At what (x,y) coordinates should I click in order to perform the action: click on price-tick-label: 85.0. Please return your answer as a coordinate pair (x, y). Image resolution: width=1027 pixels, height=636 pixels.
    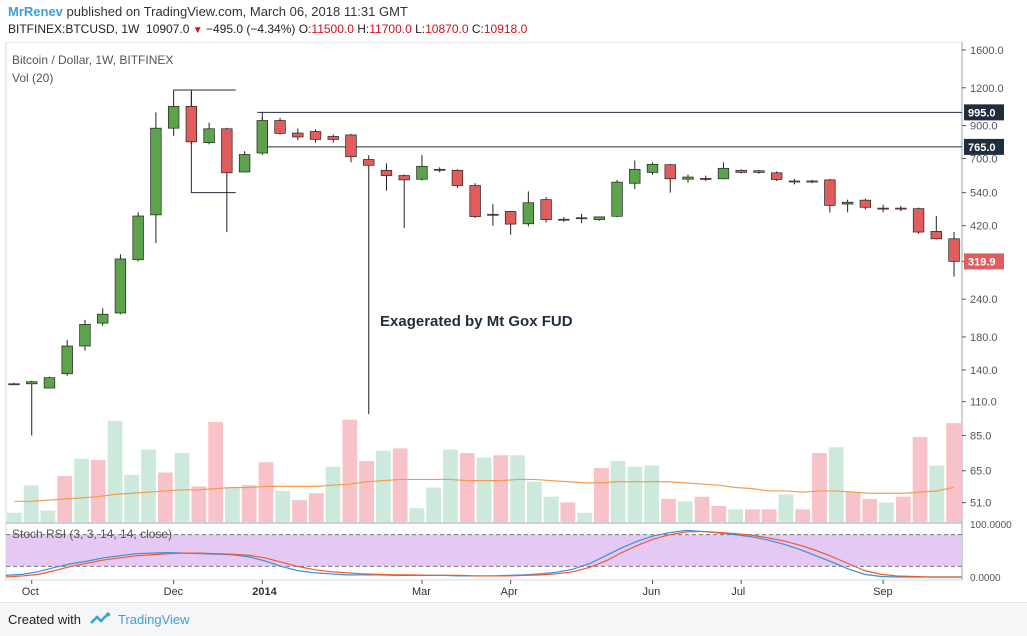
    Looking at the image, I should click on (980, 437).